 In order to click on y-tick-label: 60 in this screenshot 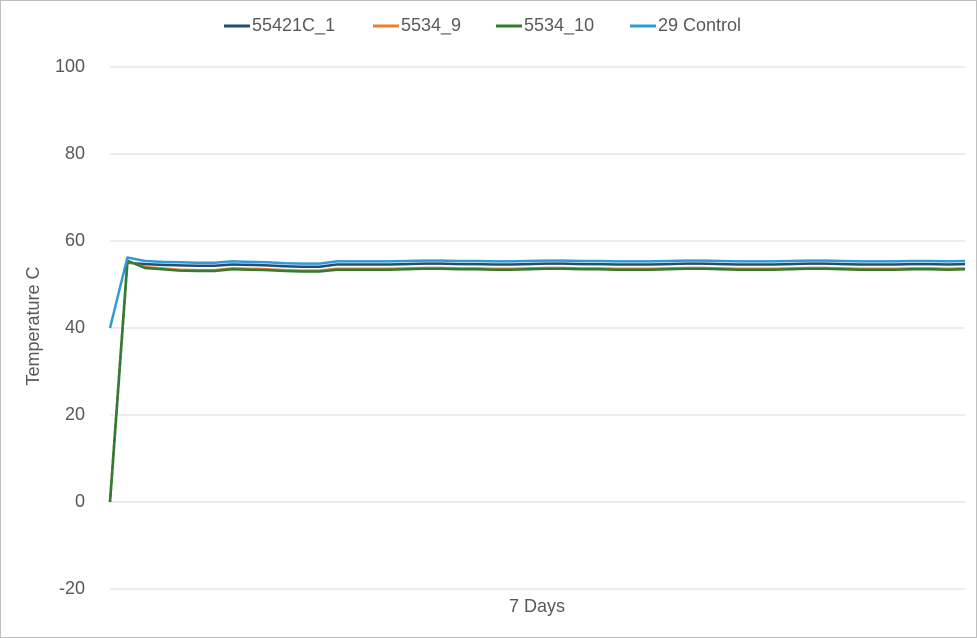, I will do `click(75, 240)`.